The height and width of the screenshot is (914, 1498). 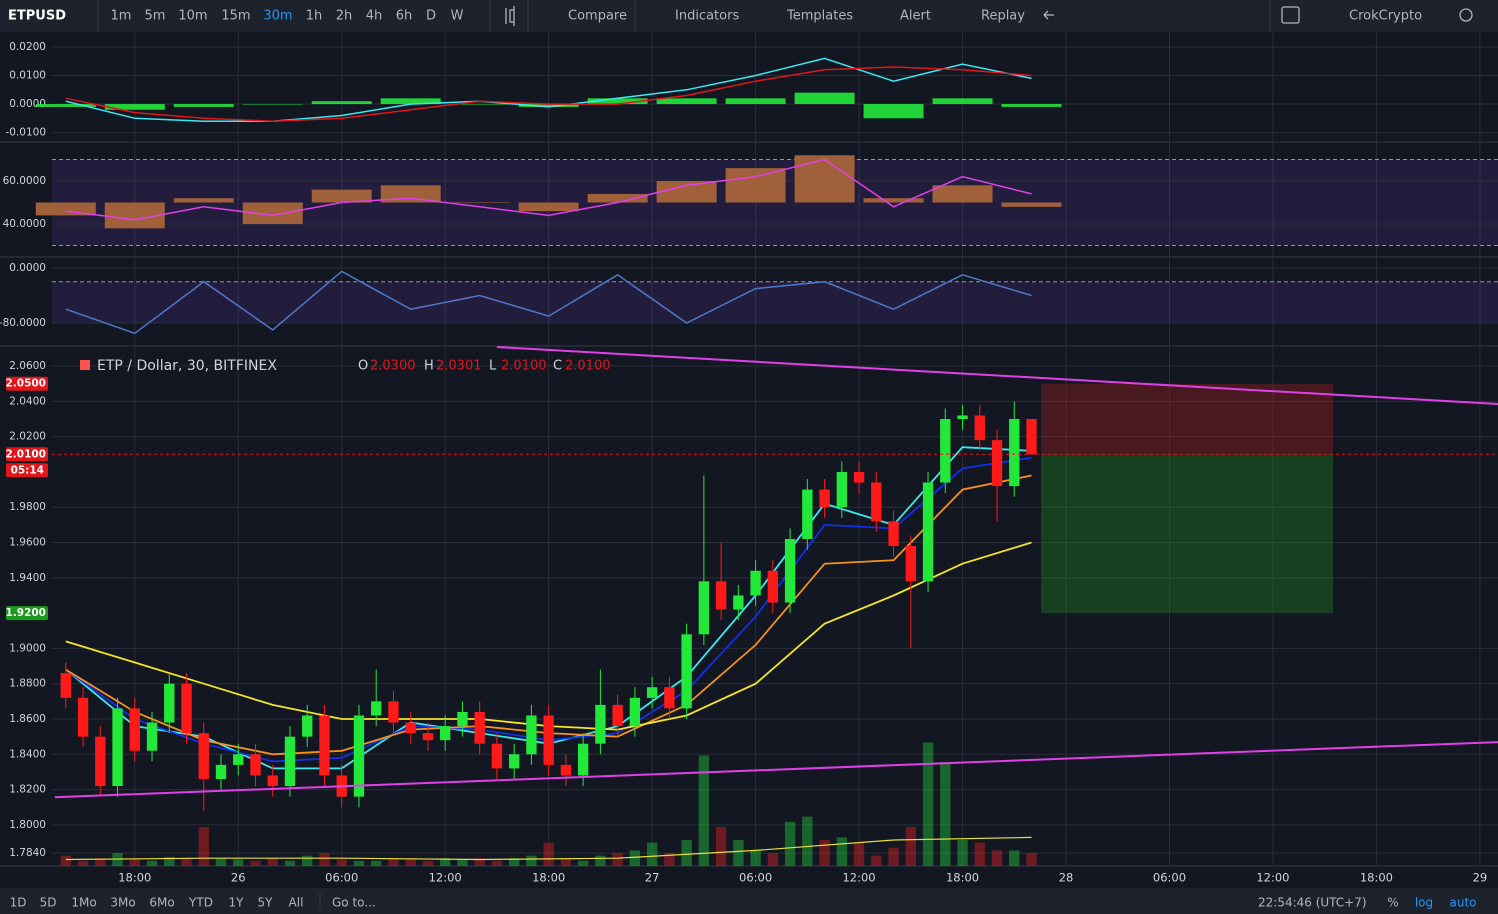 I want to click on chart-type-icon, so click(x=510, y=16).